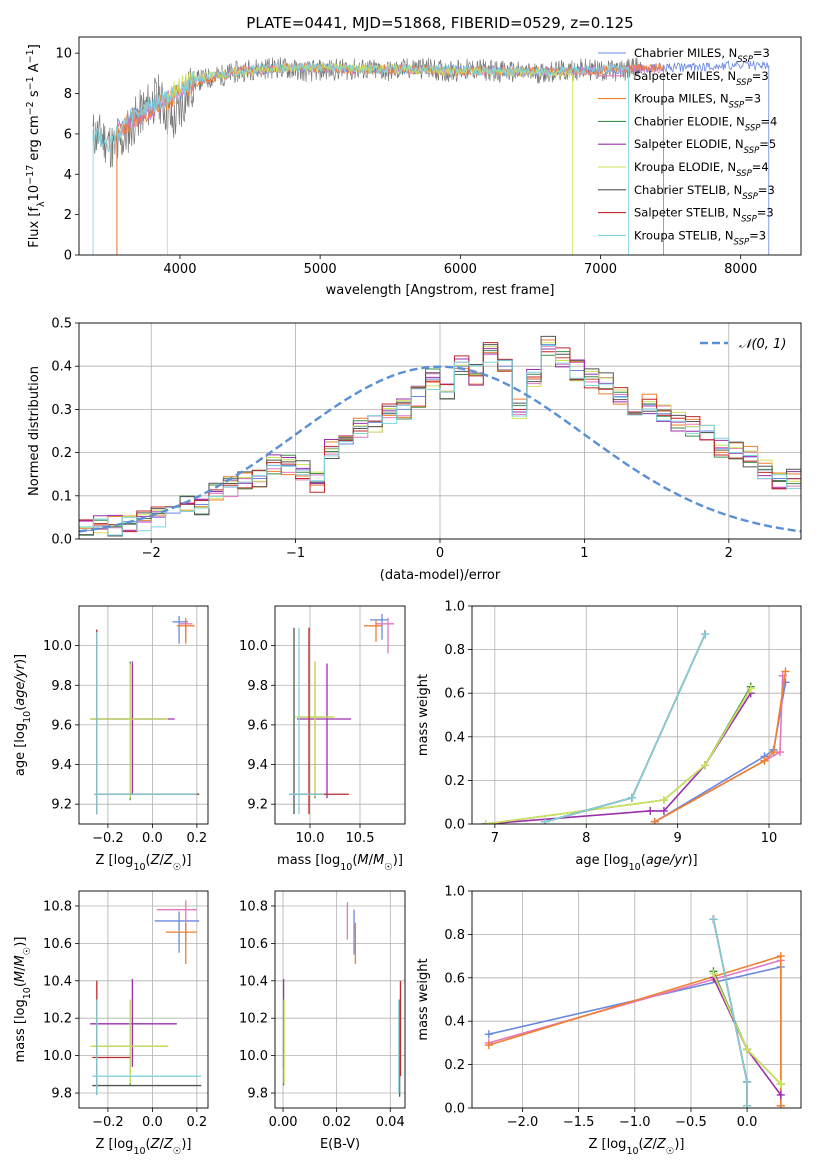 The image size is (819, 1170). Describe the element at coordinates (61, 367) in the screenshot. I see `y-tick-label: 0.4` at that location.